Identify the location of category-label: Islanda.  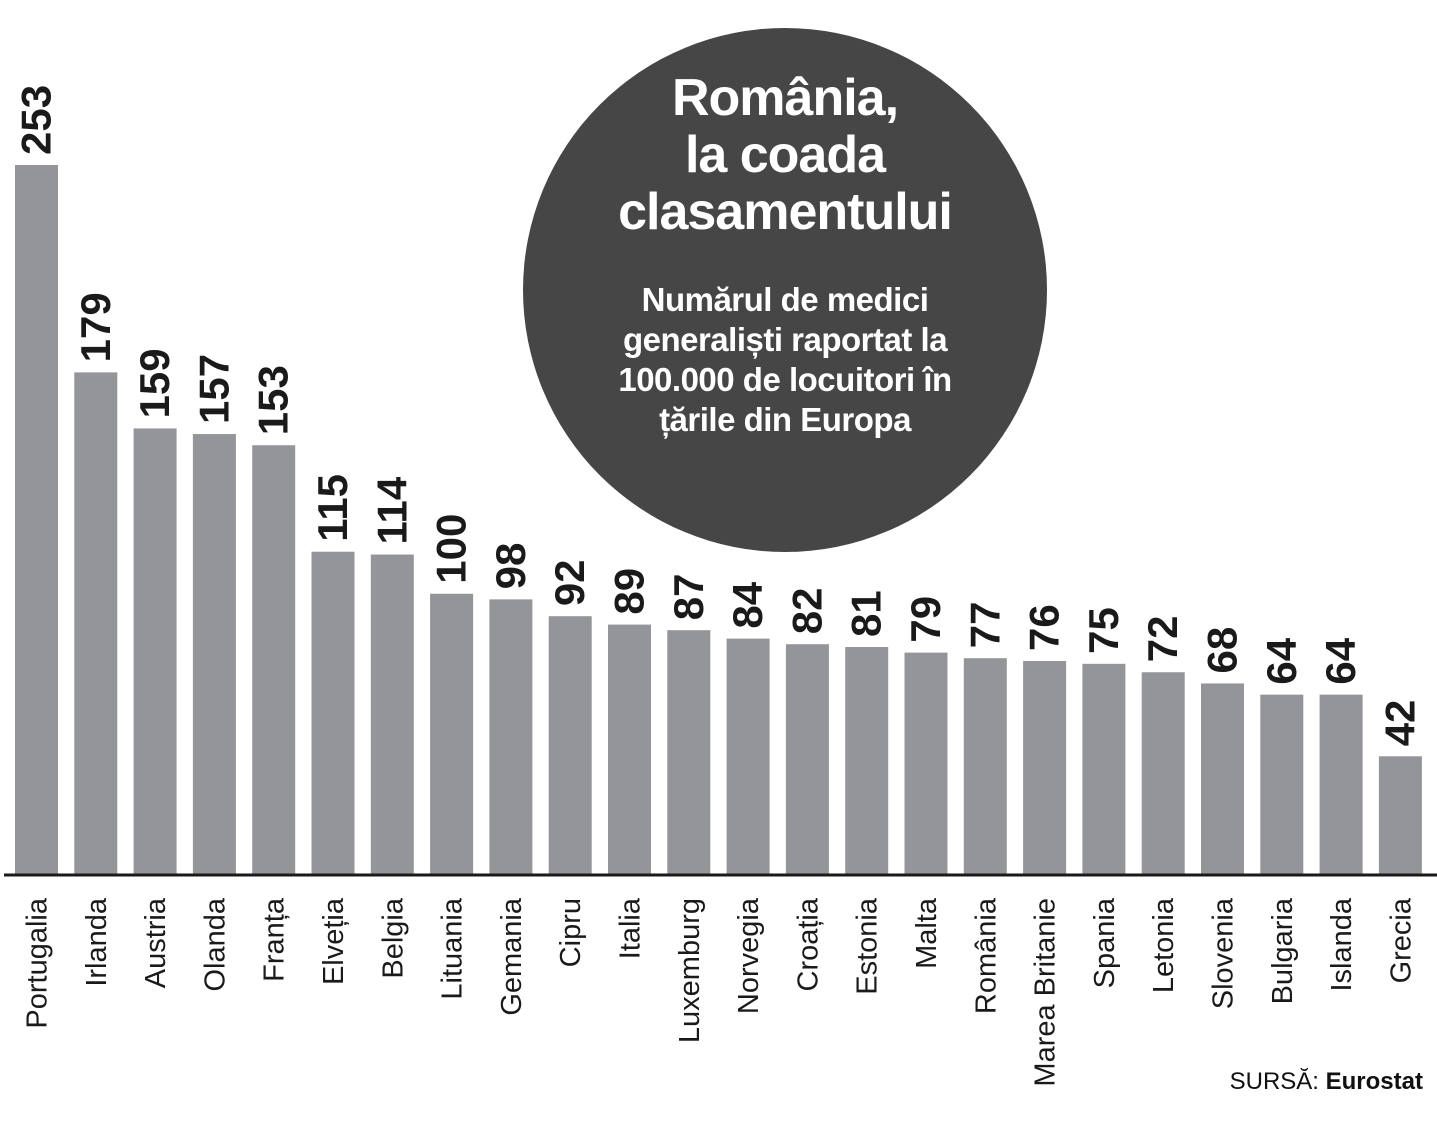
(1342, 944).